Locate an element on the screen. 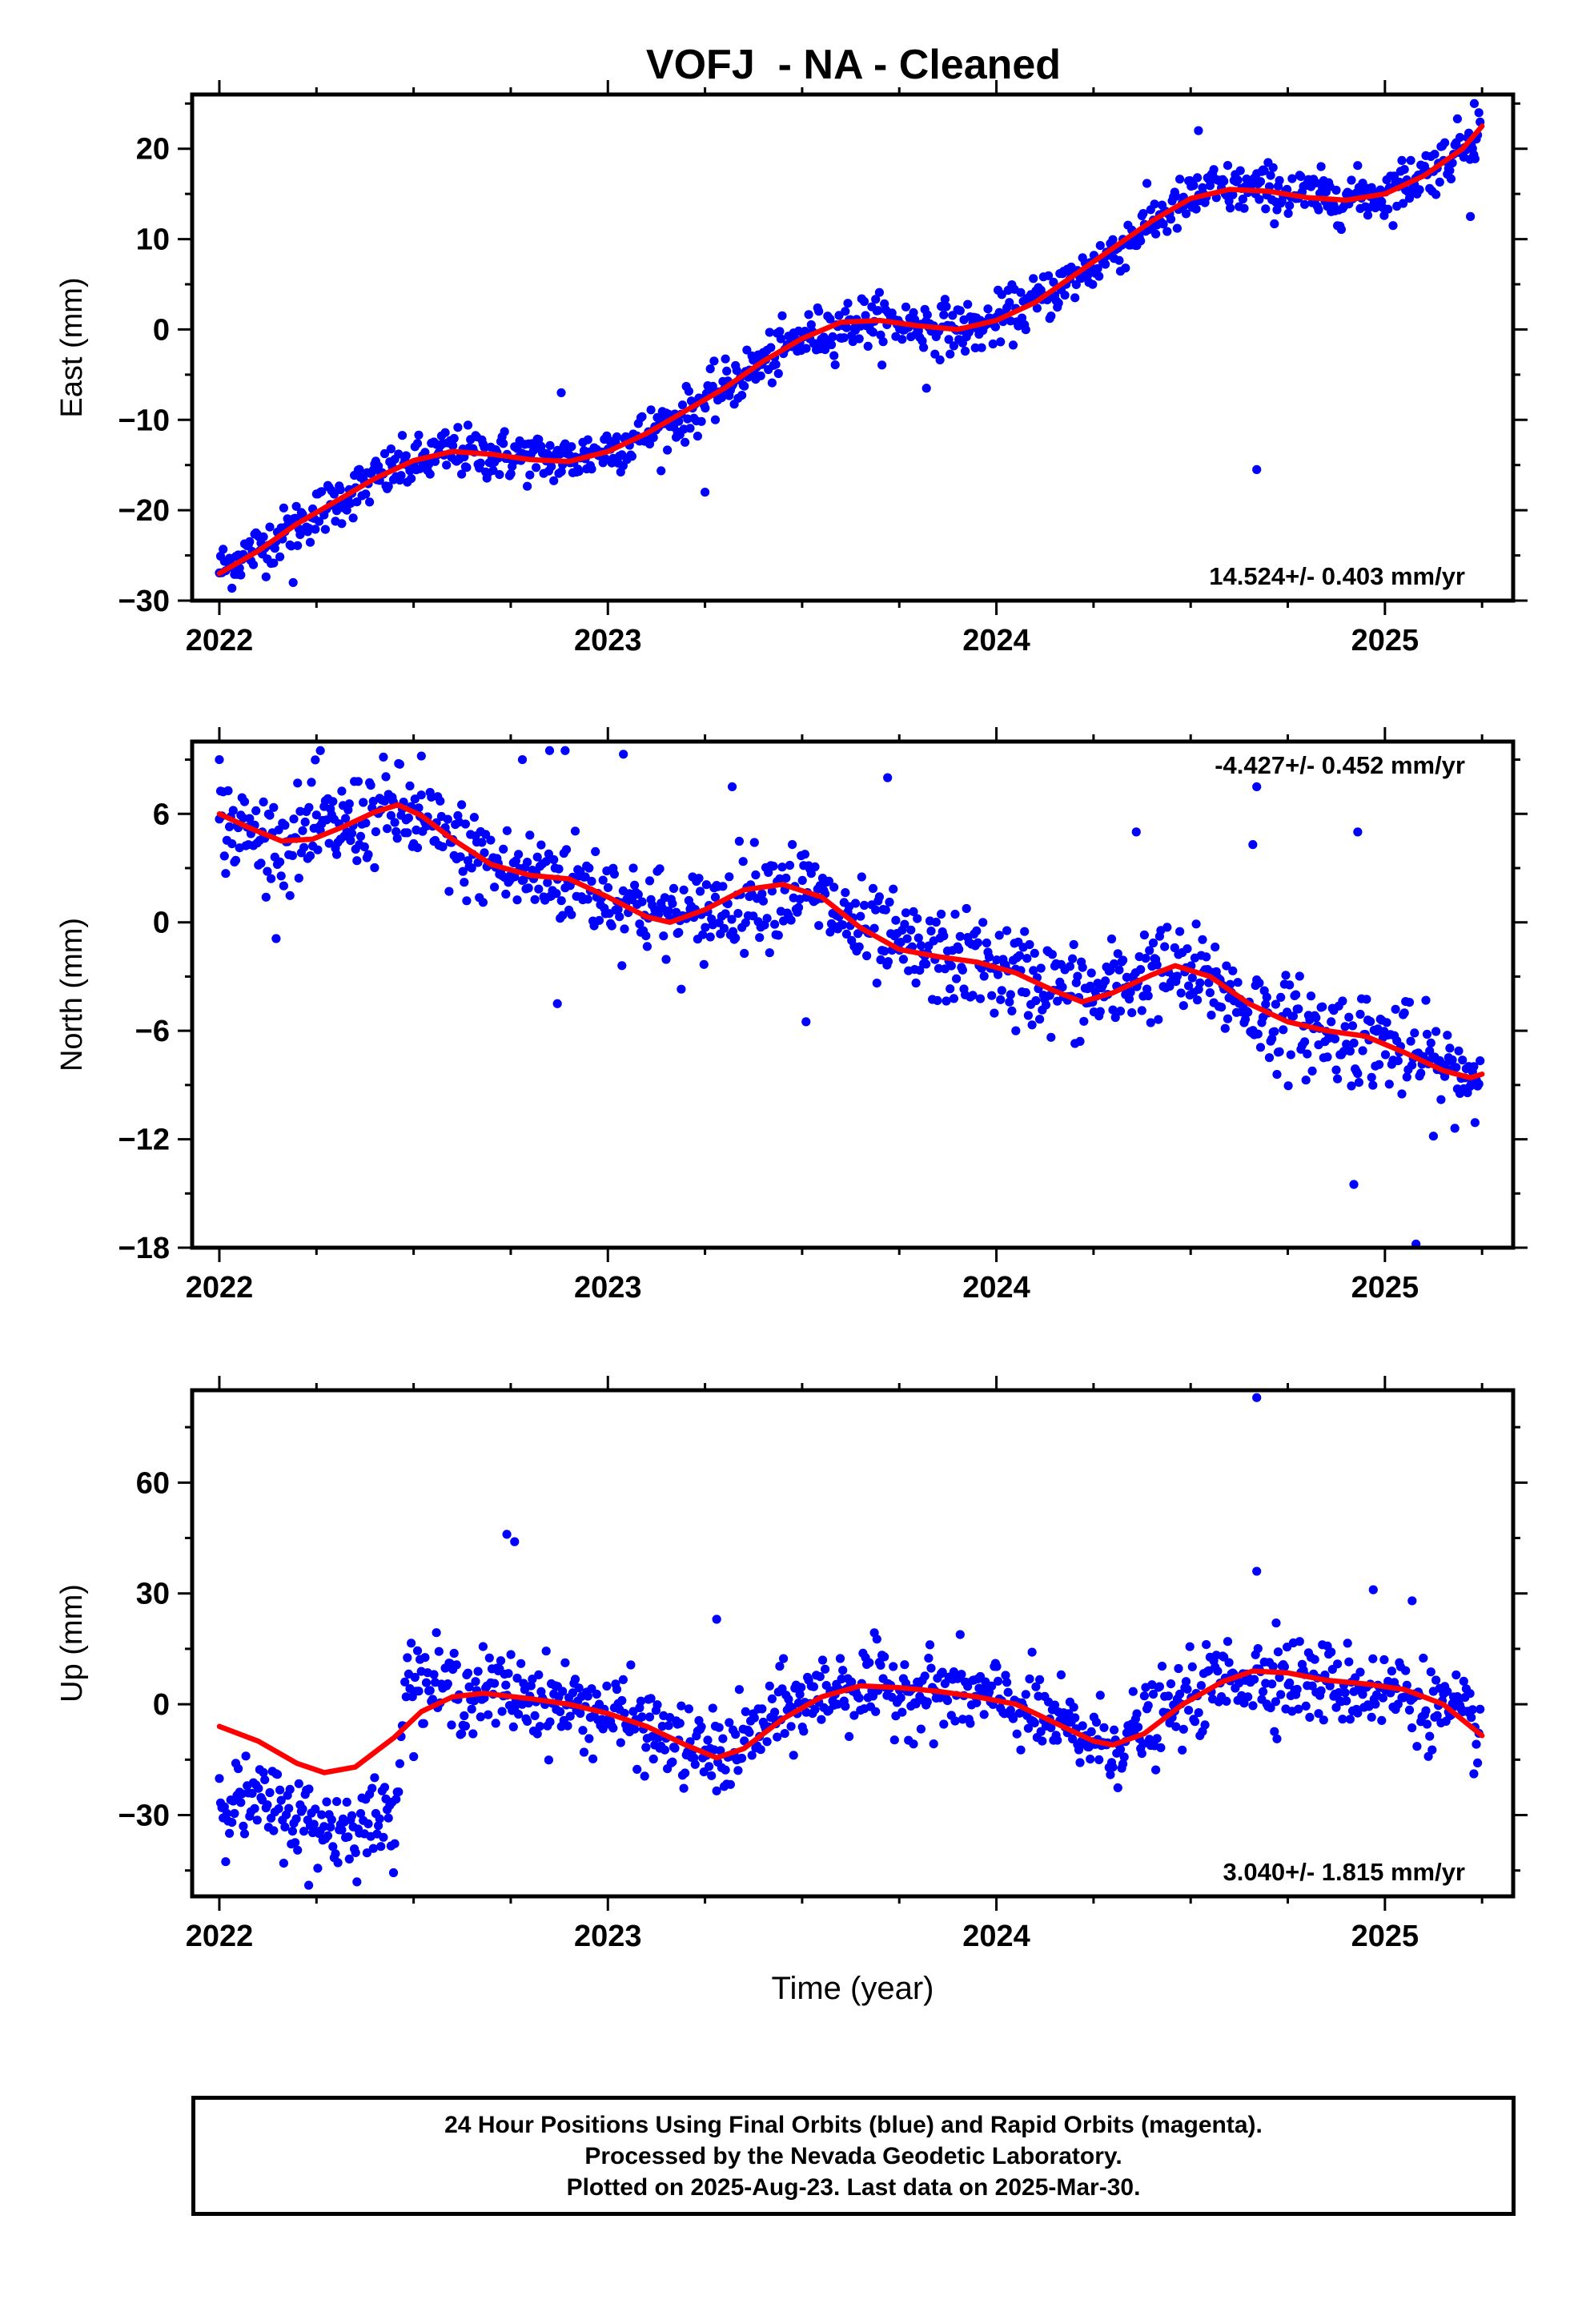  model-fit-line is located at coordinates (850, 941).